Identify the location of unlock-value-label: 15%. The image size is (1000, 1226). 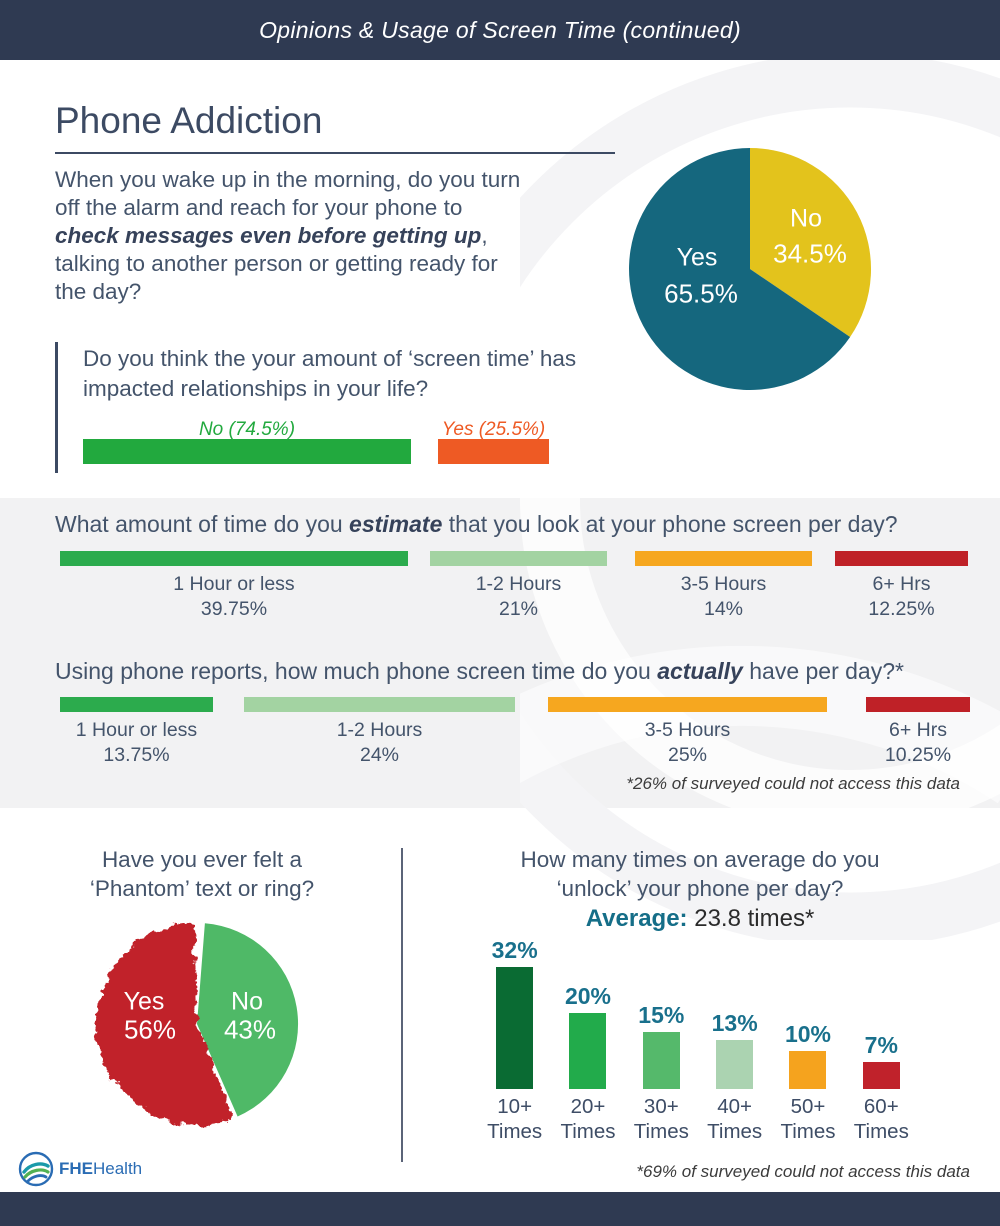
(661, 1015).